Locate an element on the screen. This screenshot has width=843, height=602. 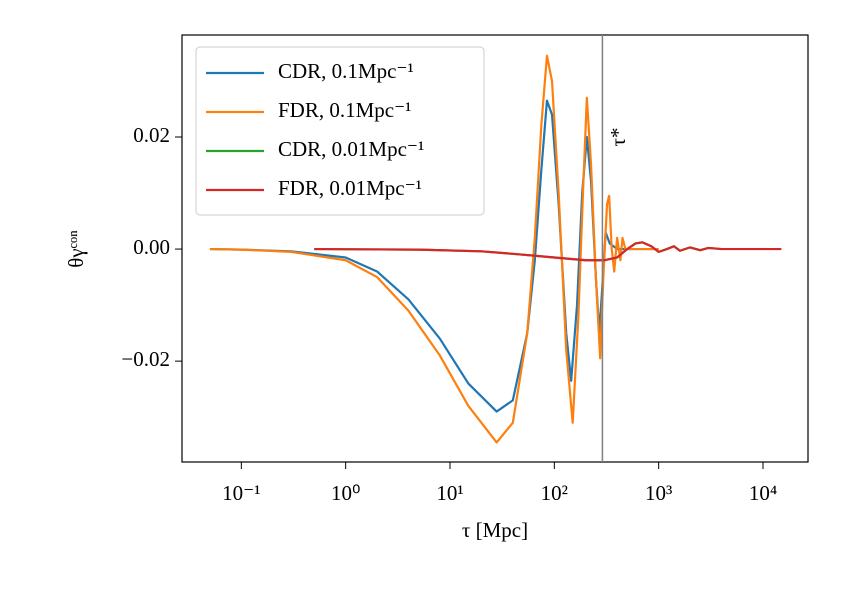
legend-label: FDR, 0.01Mpc⁻¹ is located at coordinates (350, 188).